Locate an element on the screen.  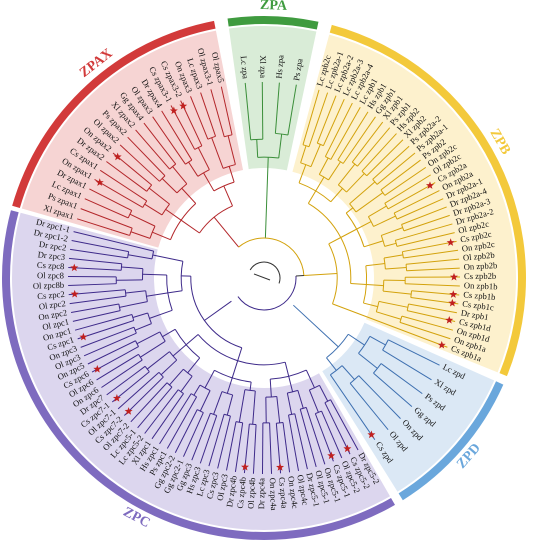
leaf-label: On zpc4a is located at coordinates (273, 494).